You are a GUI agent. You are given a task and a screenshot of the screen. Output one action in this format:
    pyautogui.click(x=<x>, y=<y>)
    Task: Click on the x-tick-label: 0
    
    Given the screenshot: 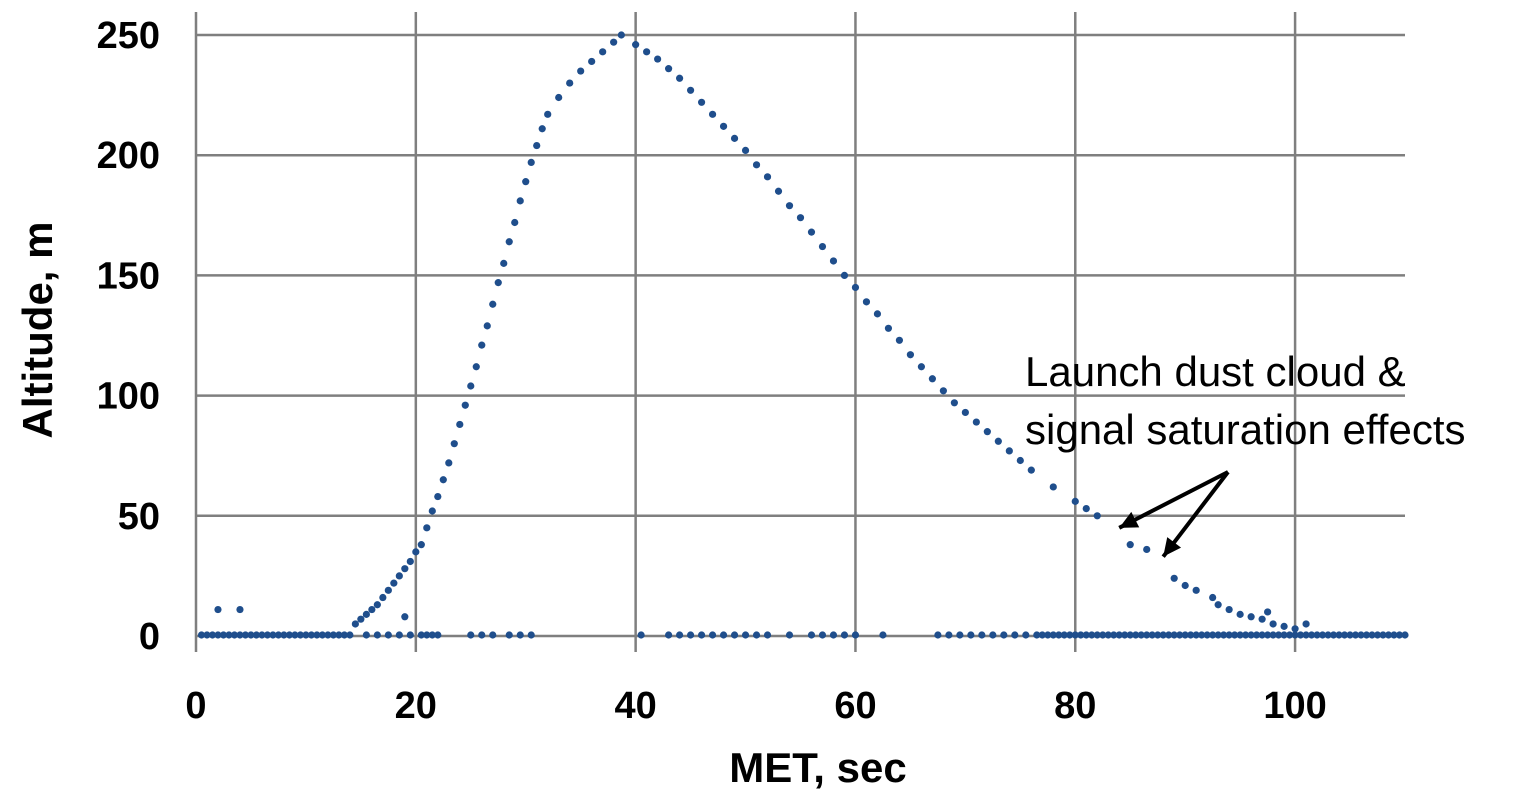 What is the action you would take?
    pyautogui.click(x=195, y=706)
    